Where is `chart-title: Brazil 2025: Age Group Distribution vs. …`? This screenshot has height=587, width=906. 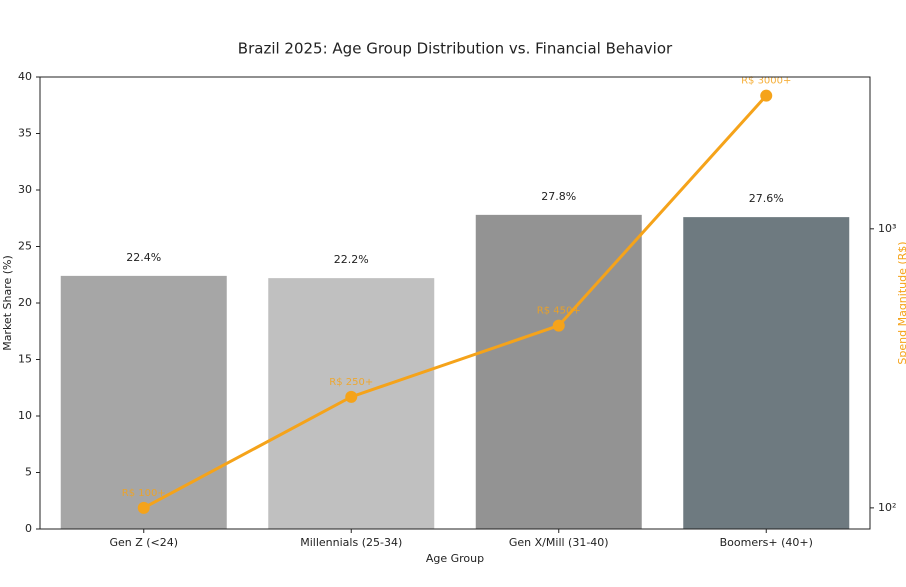
chart-title: Brazil 2025: Age Group Distribution vs. … is located at coordinates (455, 49).